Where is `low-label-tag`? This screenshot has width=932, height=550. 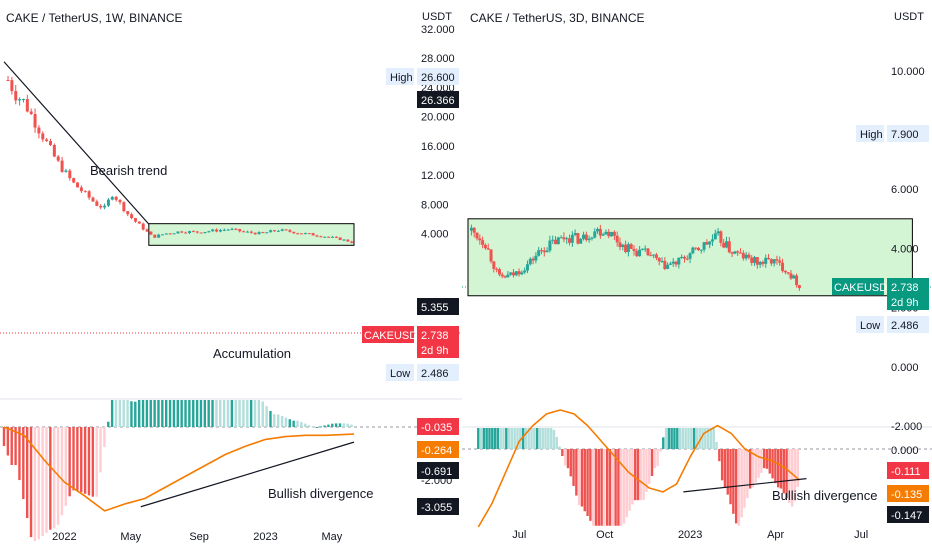 low-label-tag is located at coordinates (870, 324).